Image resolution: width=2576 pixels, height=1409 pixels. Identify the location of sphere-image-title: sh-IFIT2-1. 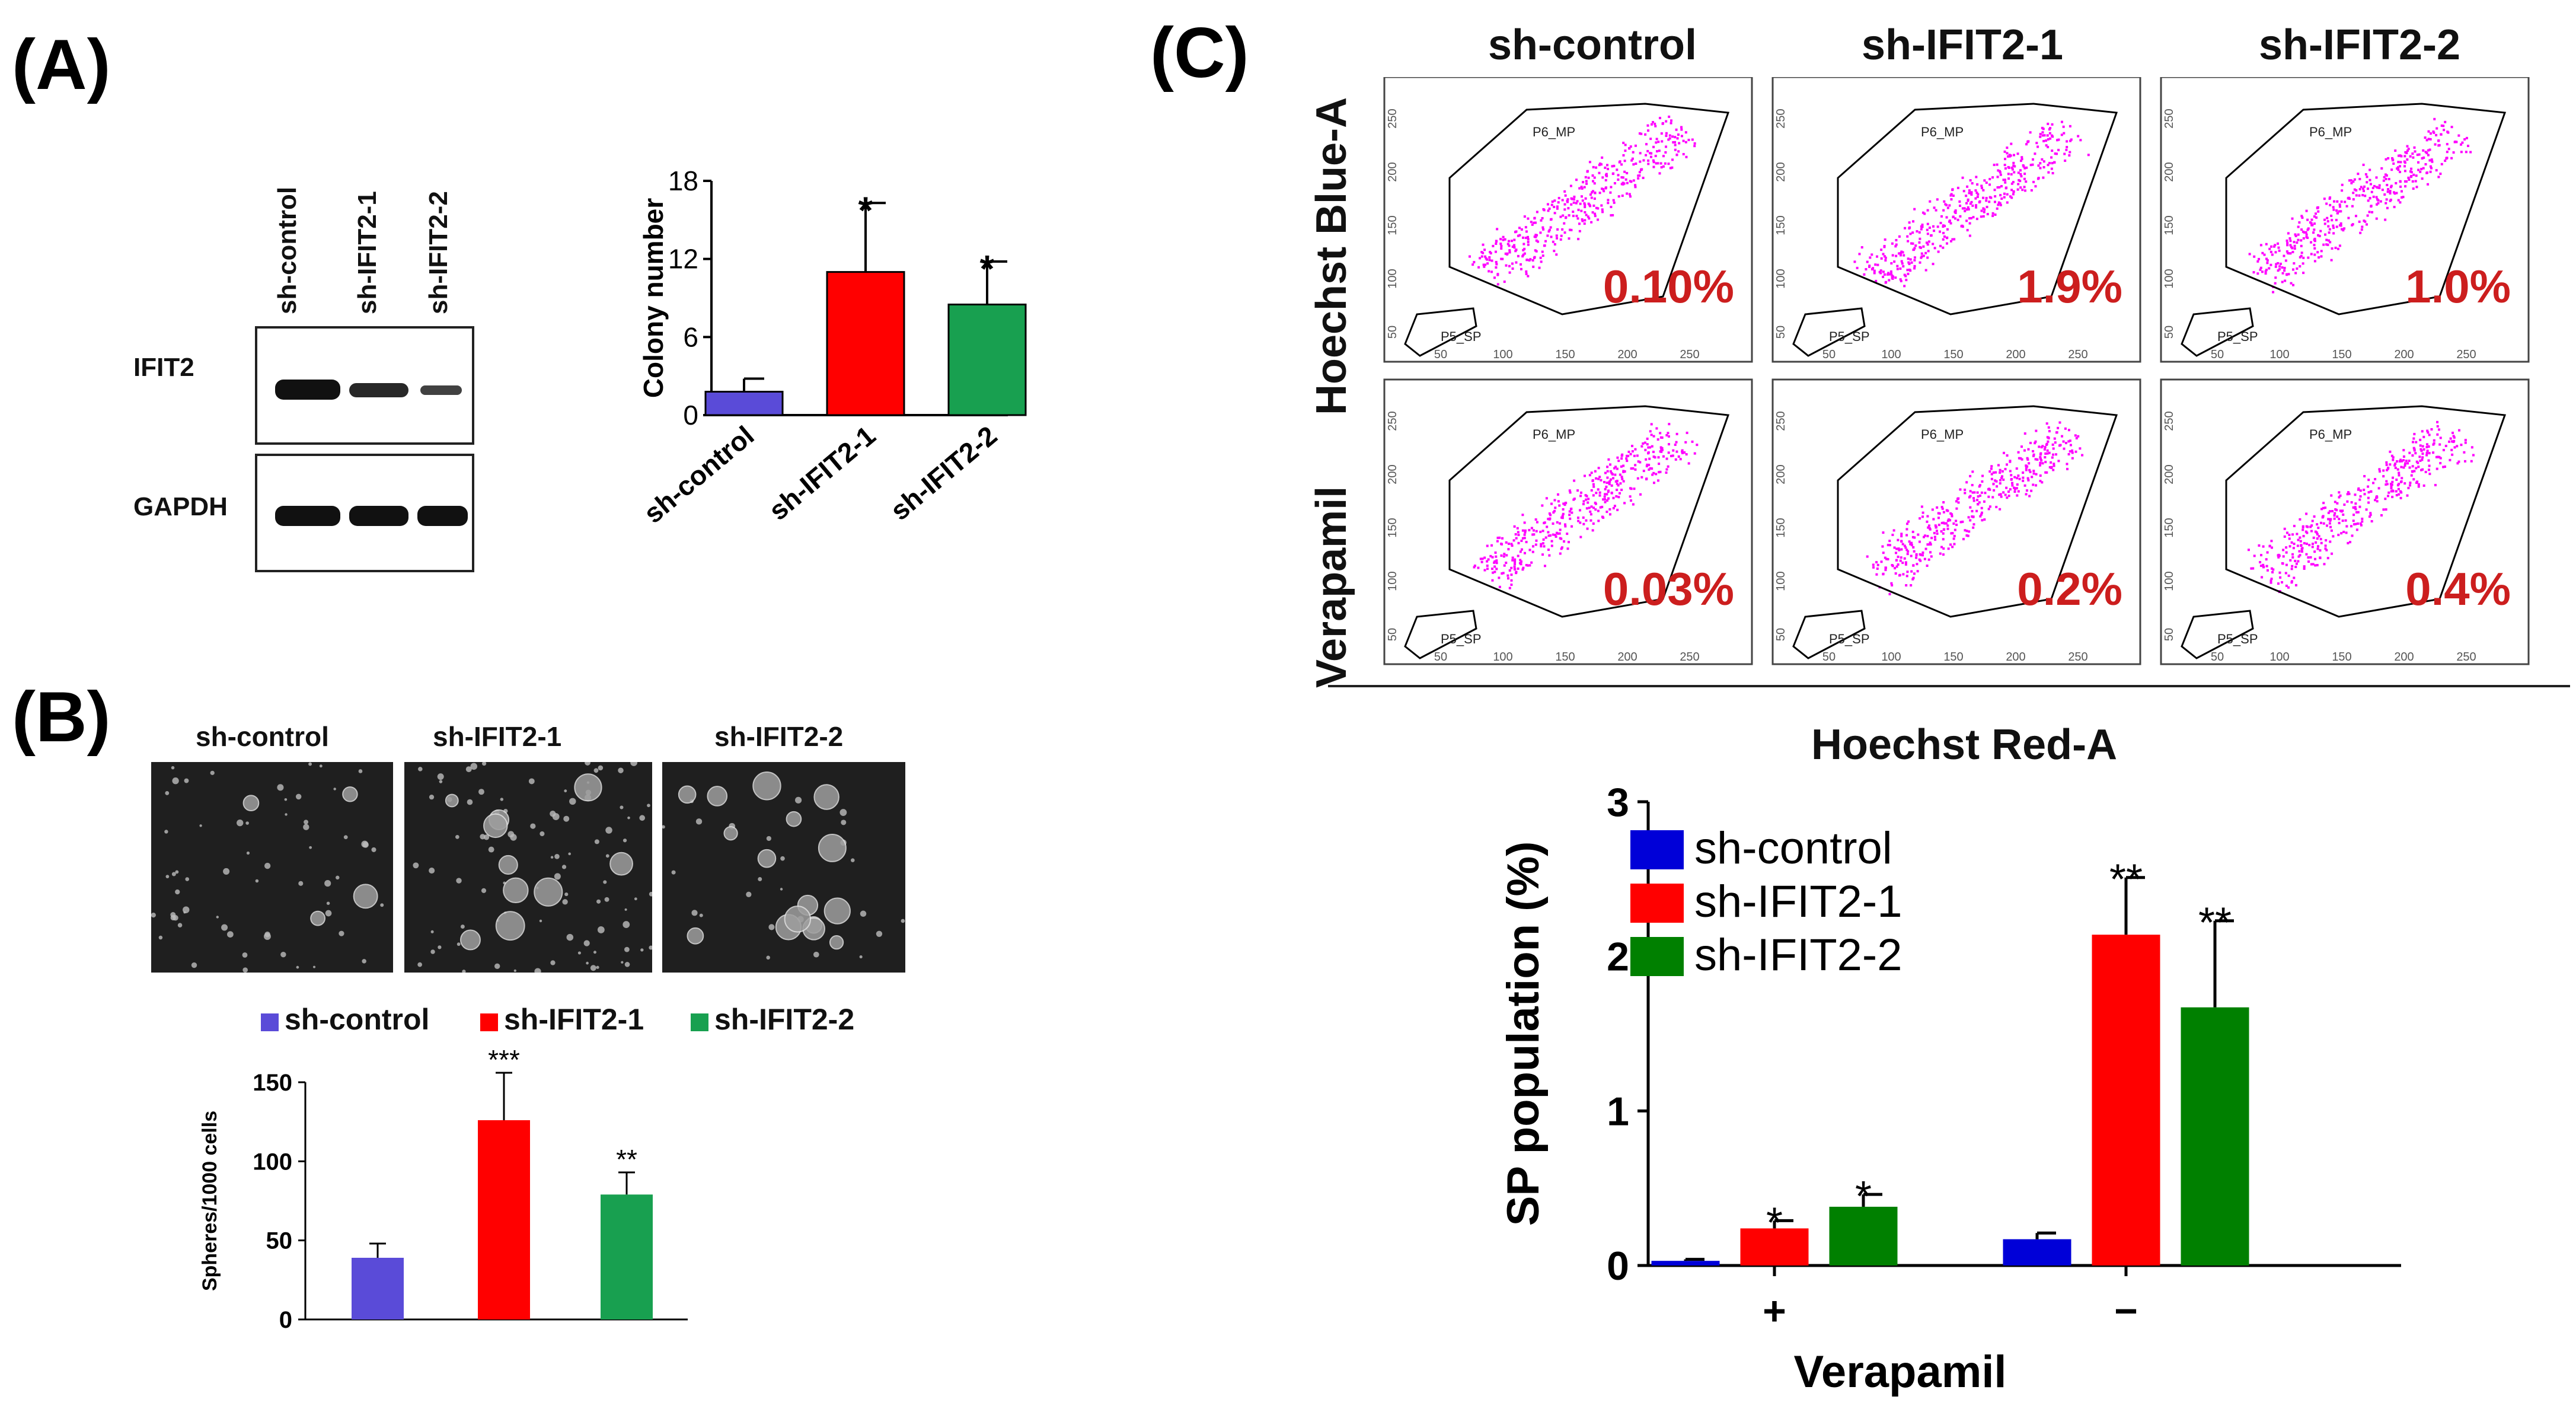
(497, 736).